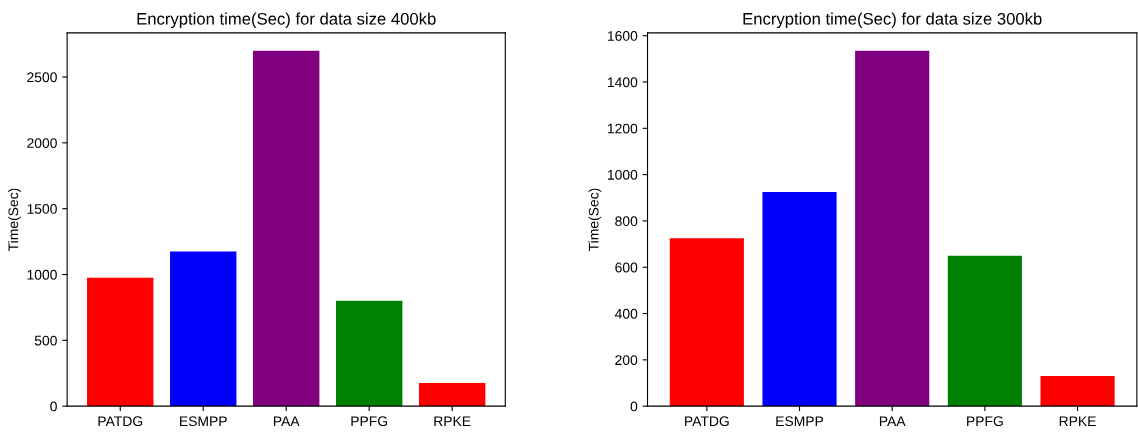 The width and height of the screenshot is (1138, 433). Describe the element at coordinates (42, 143) in the screenshot. I see `y-tick-label: 2000` at that location.